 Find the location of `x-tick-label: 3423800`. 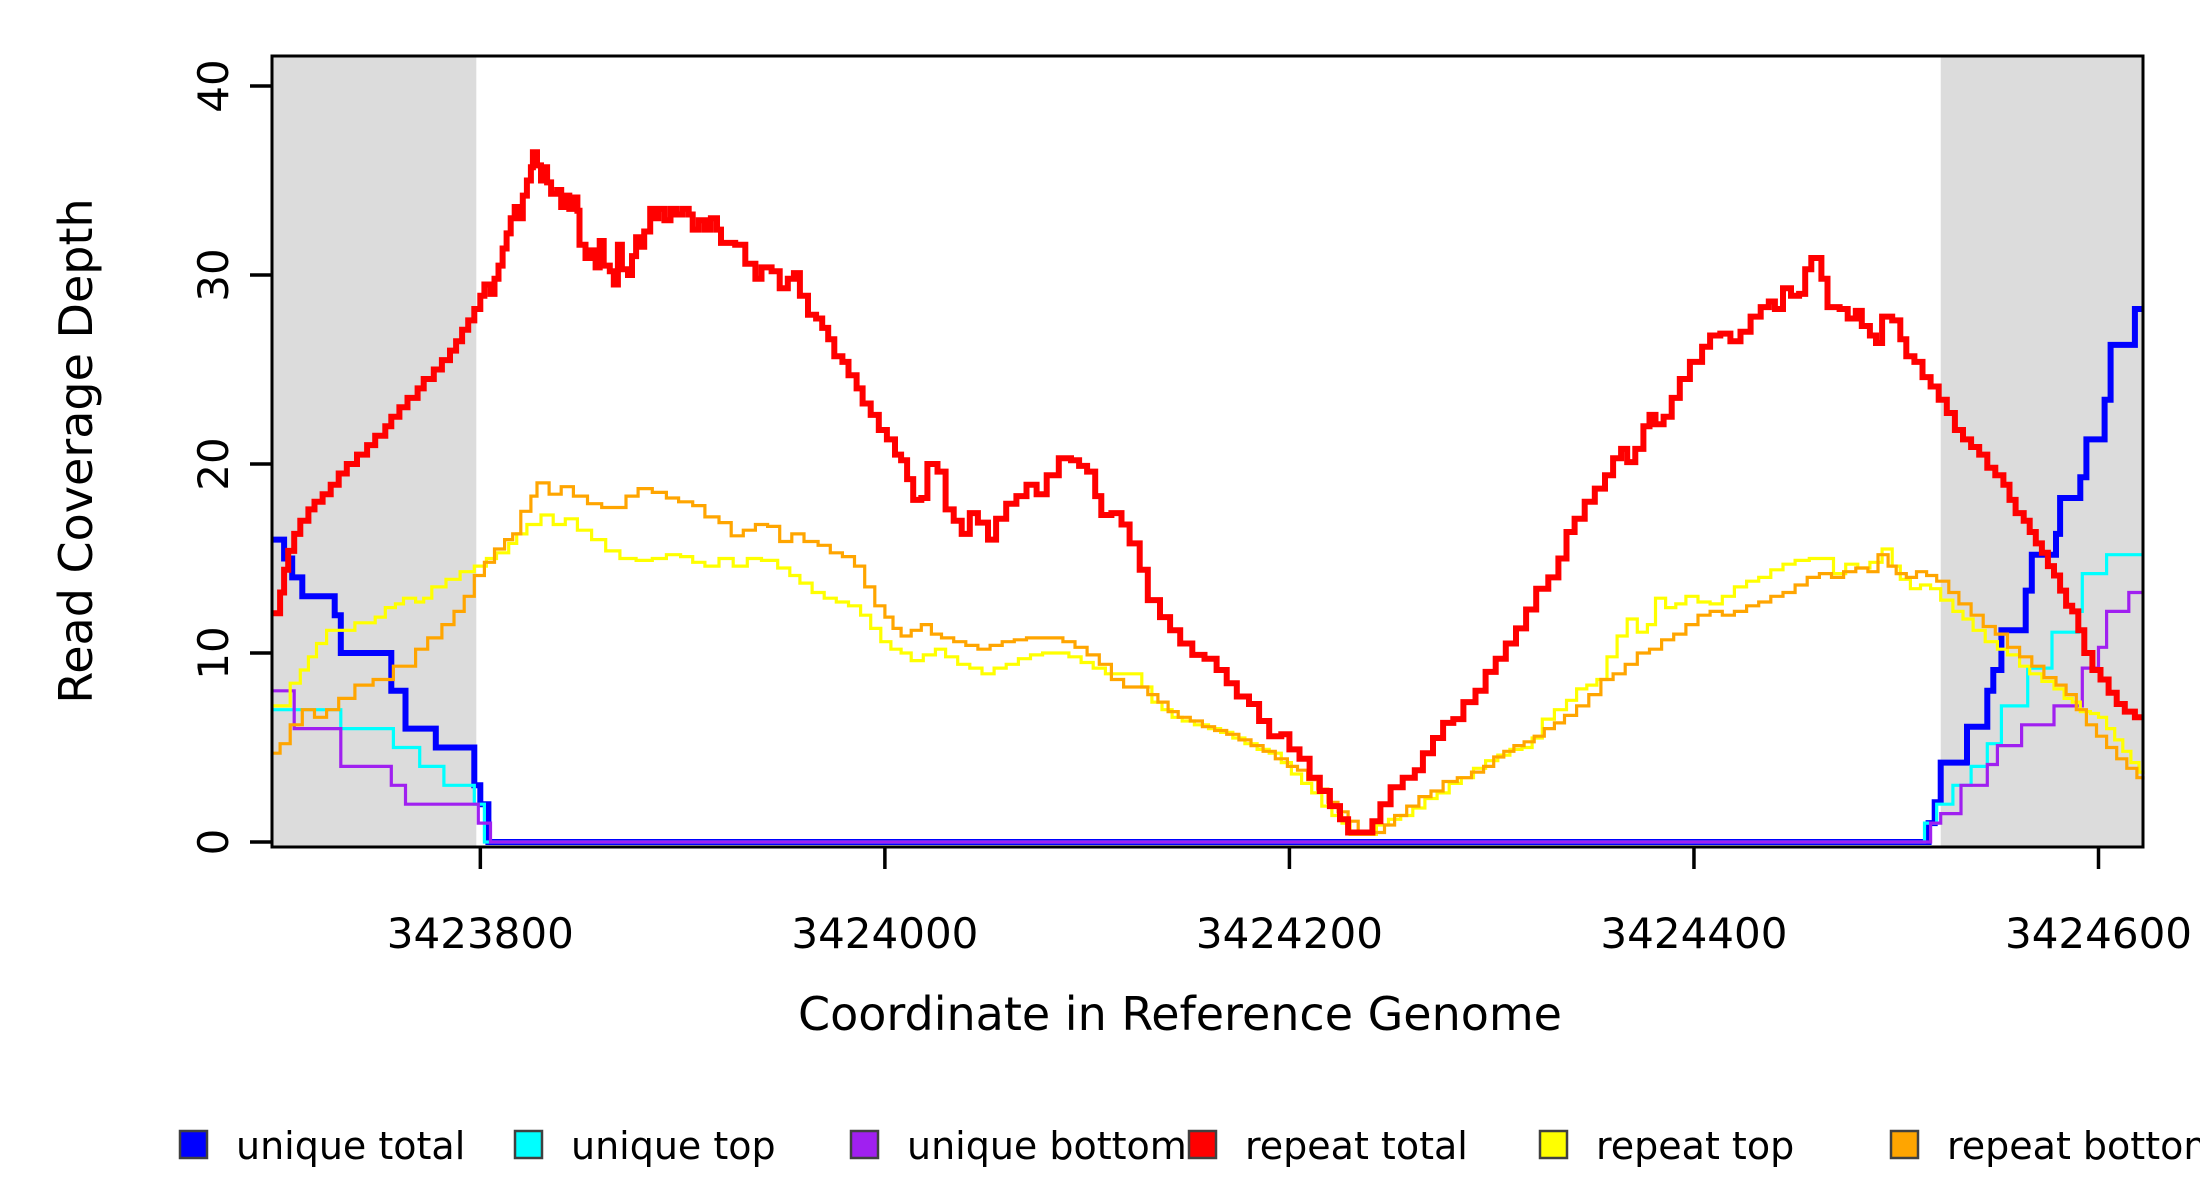

x-tick-label: 3423800 is located at coordinates (480, 933).